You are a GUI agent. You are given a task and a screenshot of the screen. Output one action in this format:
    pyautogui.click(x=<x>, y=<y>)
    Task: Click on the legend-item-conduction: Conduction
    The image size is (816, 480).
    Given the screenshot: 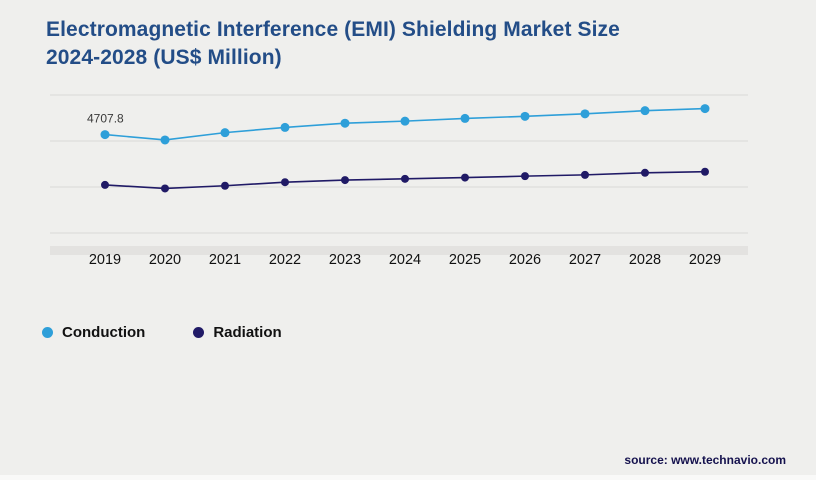 What is the action you would take?
    pyautogui.click(x=93, y=332)
    